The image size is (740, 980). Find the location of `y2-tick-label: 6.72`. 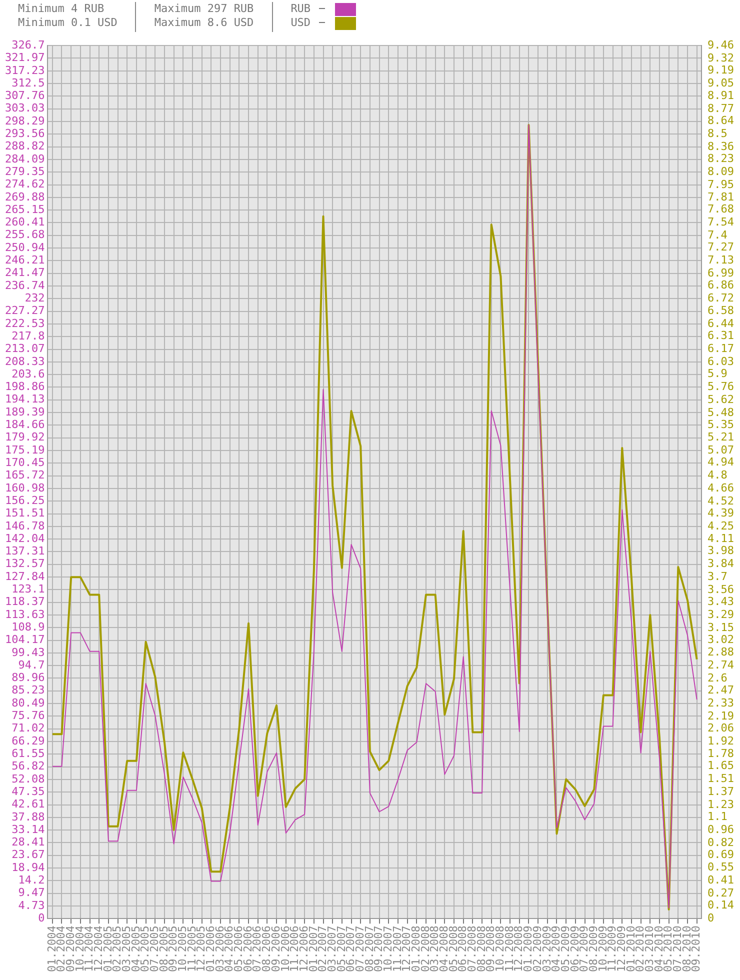

y2-tick-label: 6.72 is located at coordinates (721, 297).